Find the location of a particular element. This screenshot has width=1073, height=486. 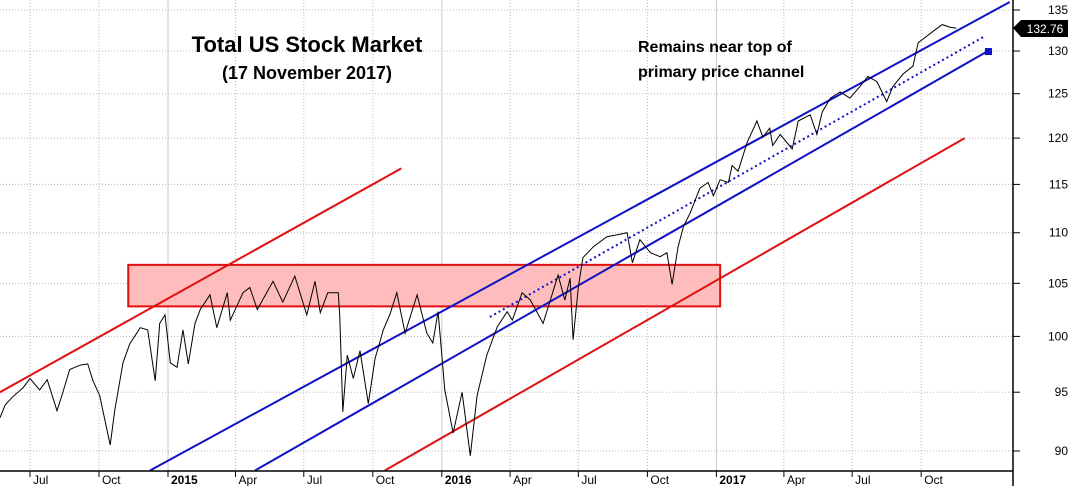

trendline-end-marker is located at coordinates (988, 52).